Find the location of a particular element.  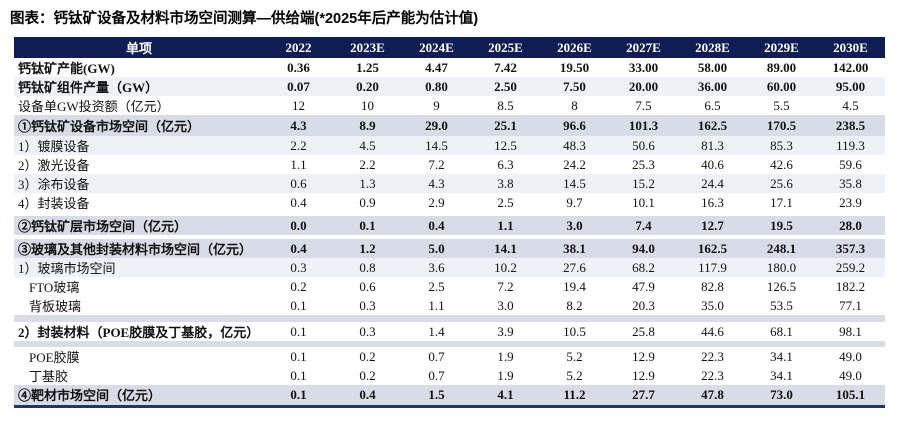

column-header-year: 2026E is located at coordinates (574, 47).